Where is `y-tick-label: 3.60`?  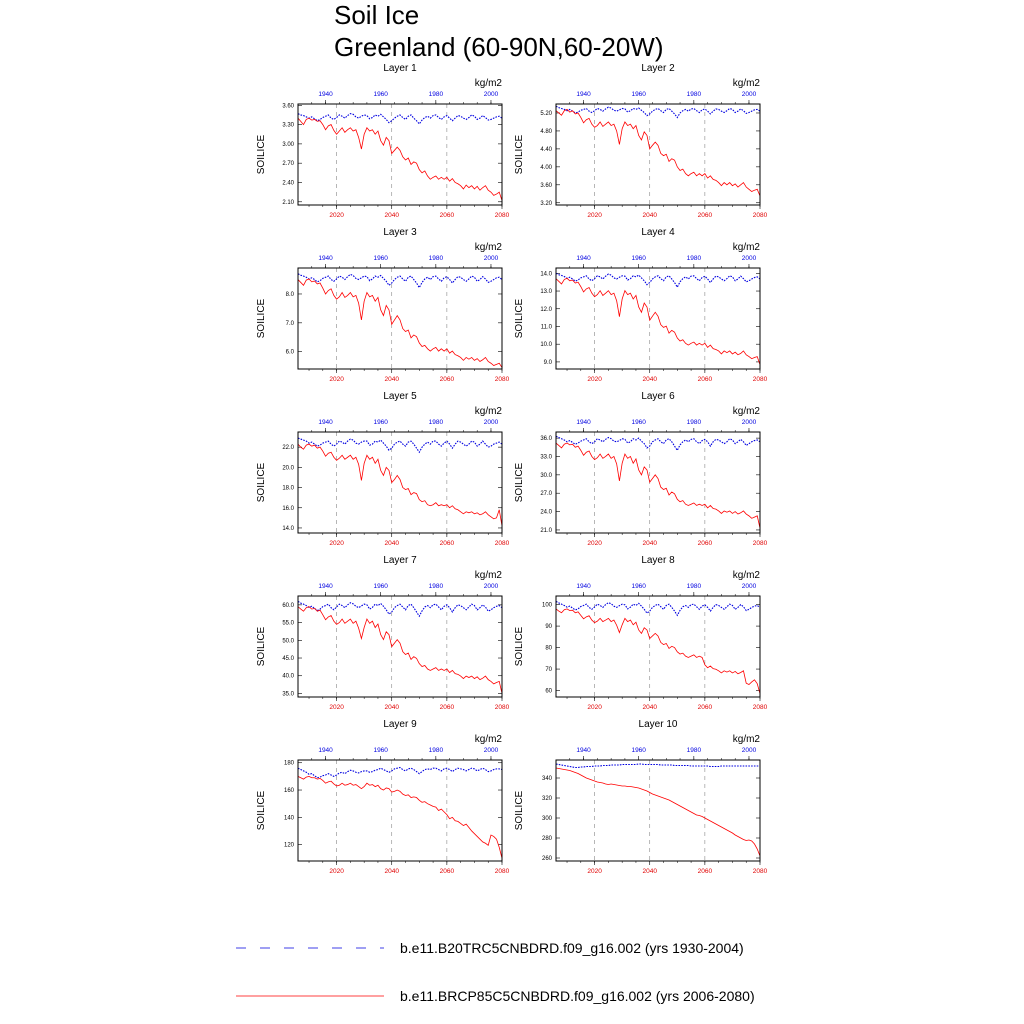 y-tick-label: 3.60 is located at coordinates (288, 106).